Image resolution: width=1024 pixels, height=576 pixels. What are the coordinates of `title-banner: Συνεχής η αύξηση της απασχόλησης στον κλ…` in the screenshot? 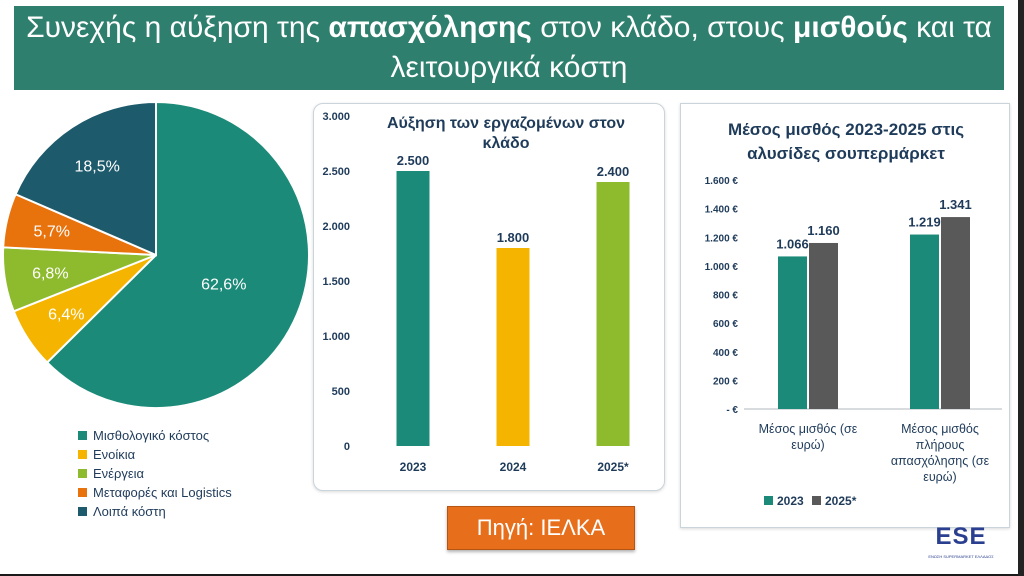 It's located at (509, 48).